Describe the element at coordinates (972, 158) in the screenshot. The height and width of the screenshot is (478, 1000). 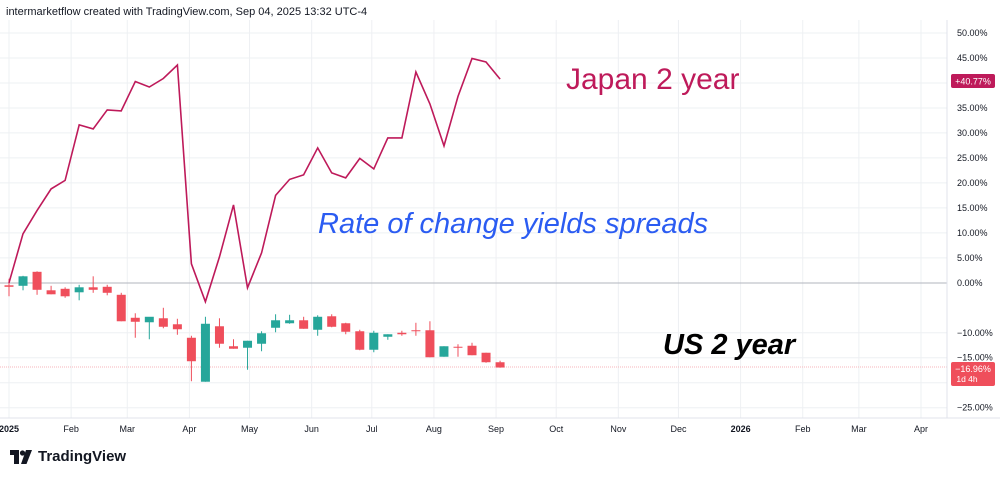
I see `y-tick-label: 25.00%` at that location.